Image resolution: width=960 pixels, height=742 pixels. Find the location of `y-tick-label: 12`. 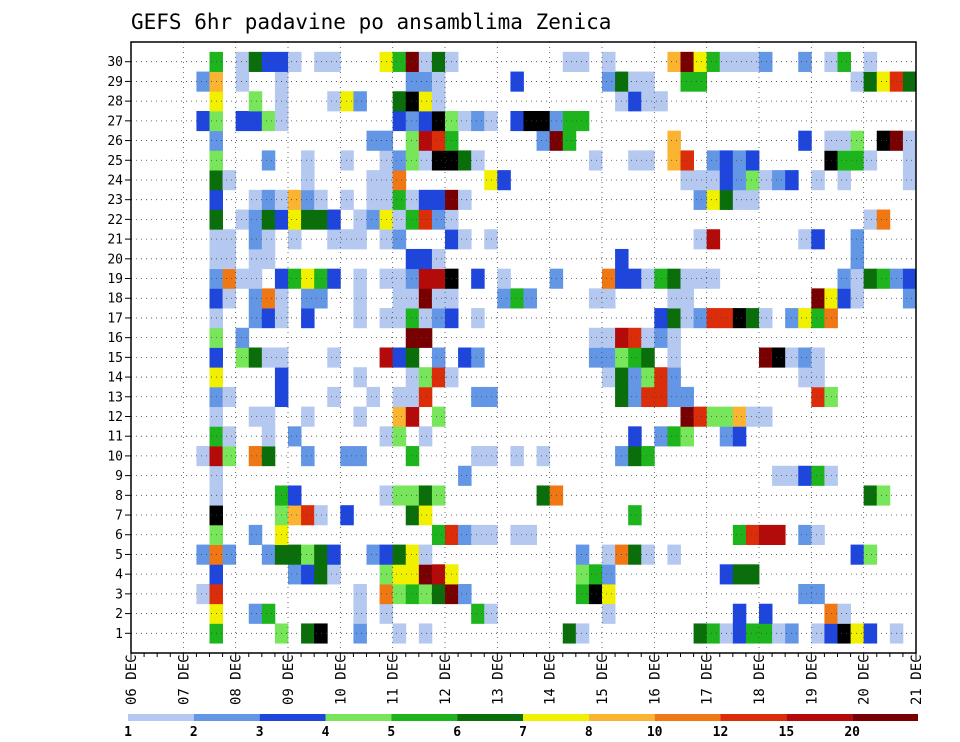

y-tick-label: 12 is located at coordinates (115, 417).